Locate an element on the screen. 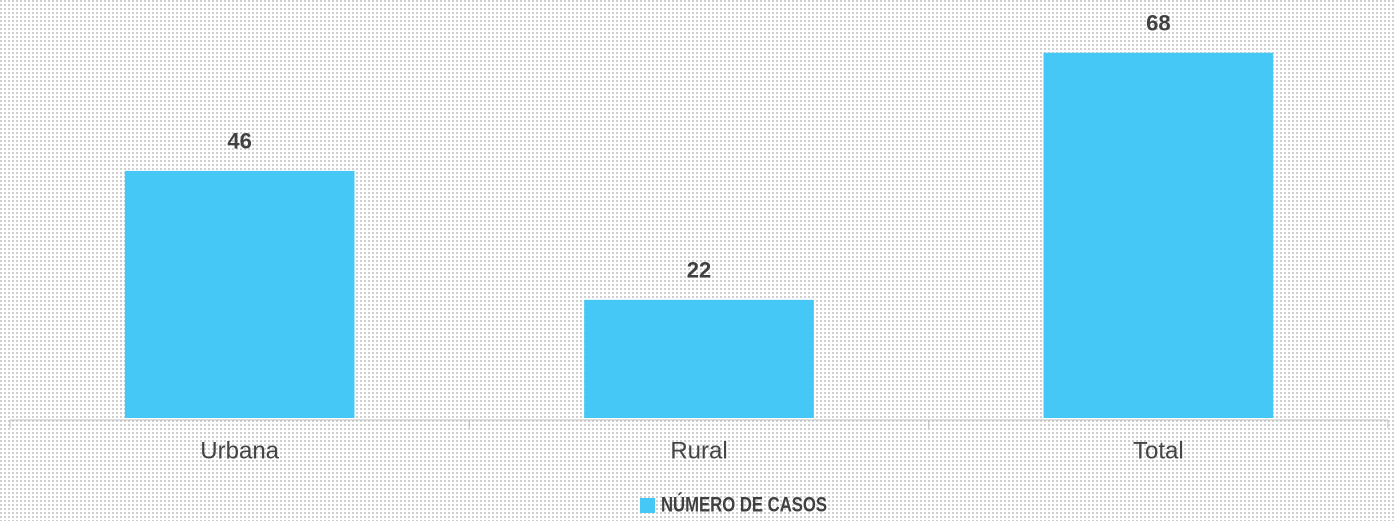  value-label: 68 is located at coordinates (1158, 23).